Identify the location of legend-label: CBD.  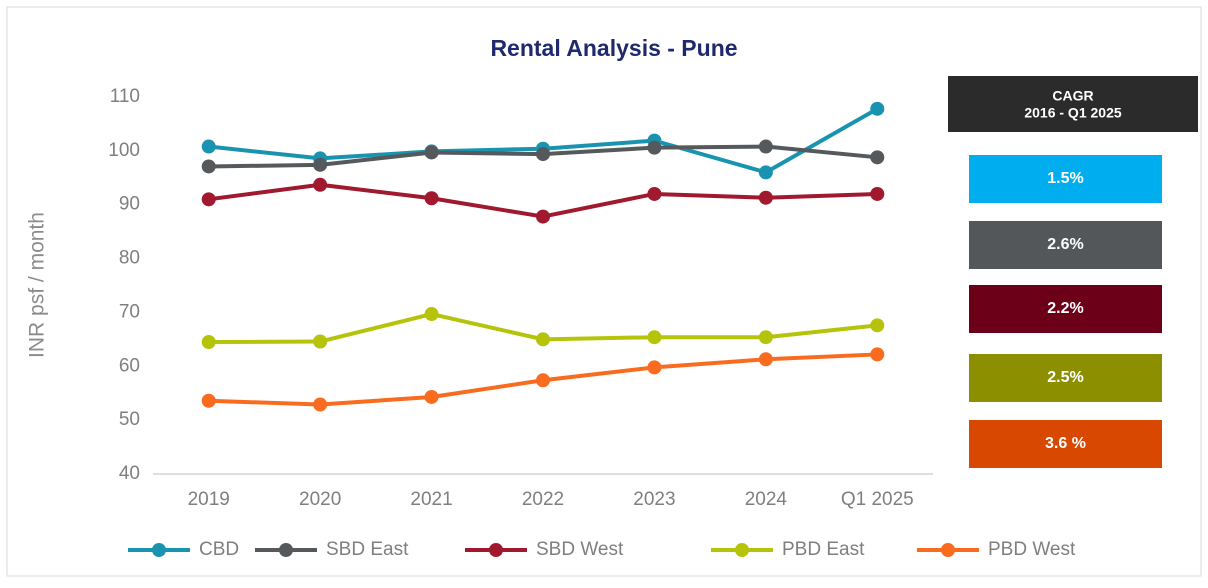
(219, 549).